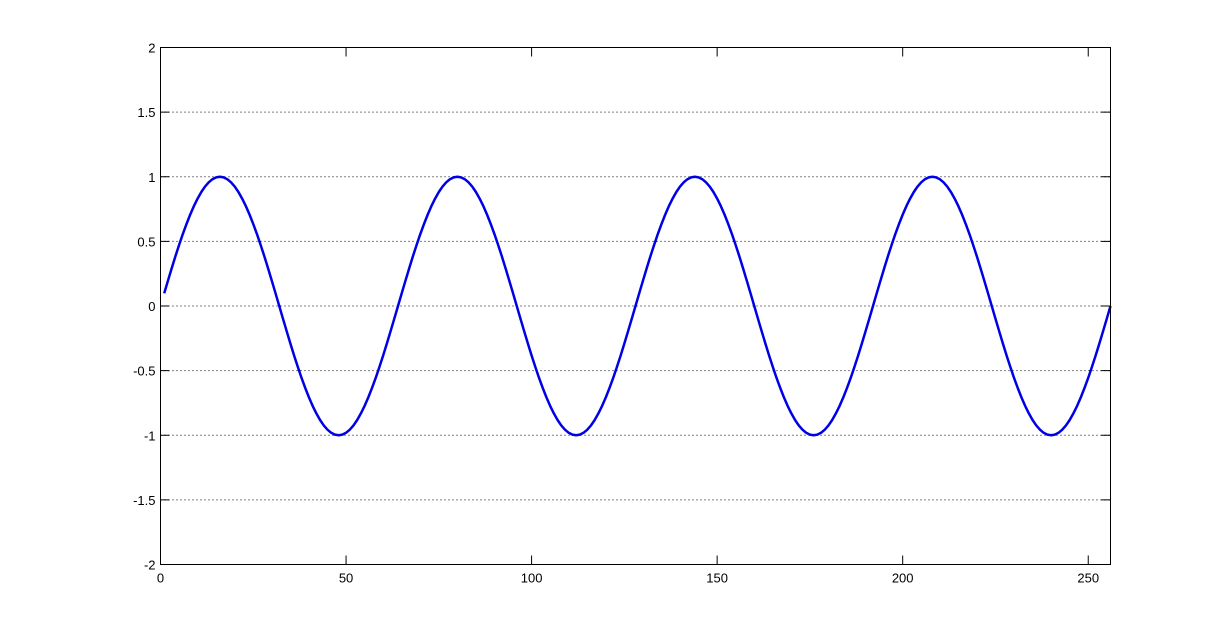 The width and height of the screenshot is (1227, 640). Describe the element at coordinates (346, 578) in the screenshot. I see `x-tick-label: 50` at that location.